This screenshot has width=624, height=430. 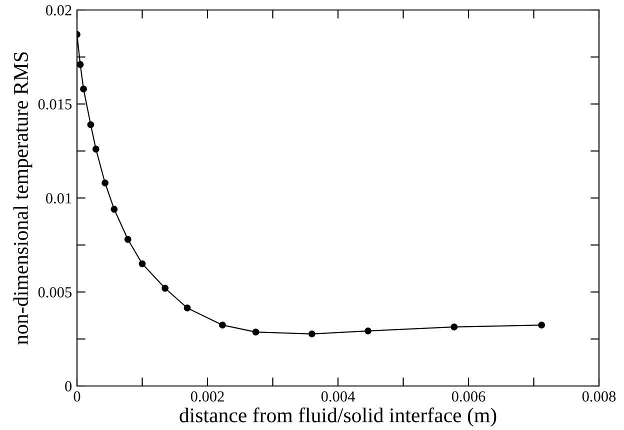 I want to click on x-tick-label: 0.008, so click(x=599, y=396).